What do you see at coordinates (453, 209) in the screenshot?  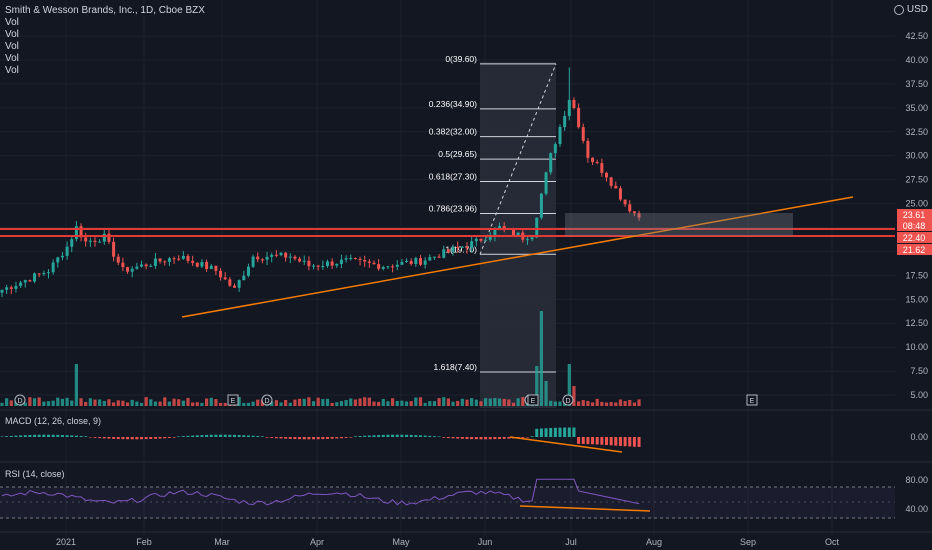 I see `fib-level-label: 0.786(23.96)` at bounding box center [453, 209].